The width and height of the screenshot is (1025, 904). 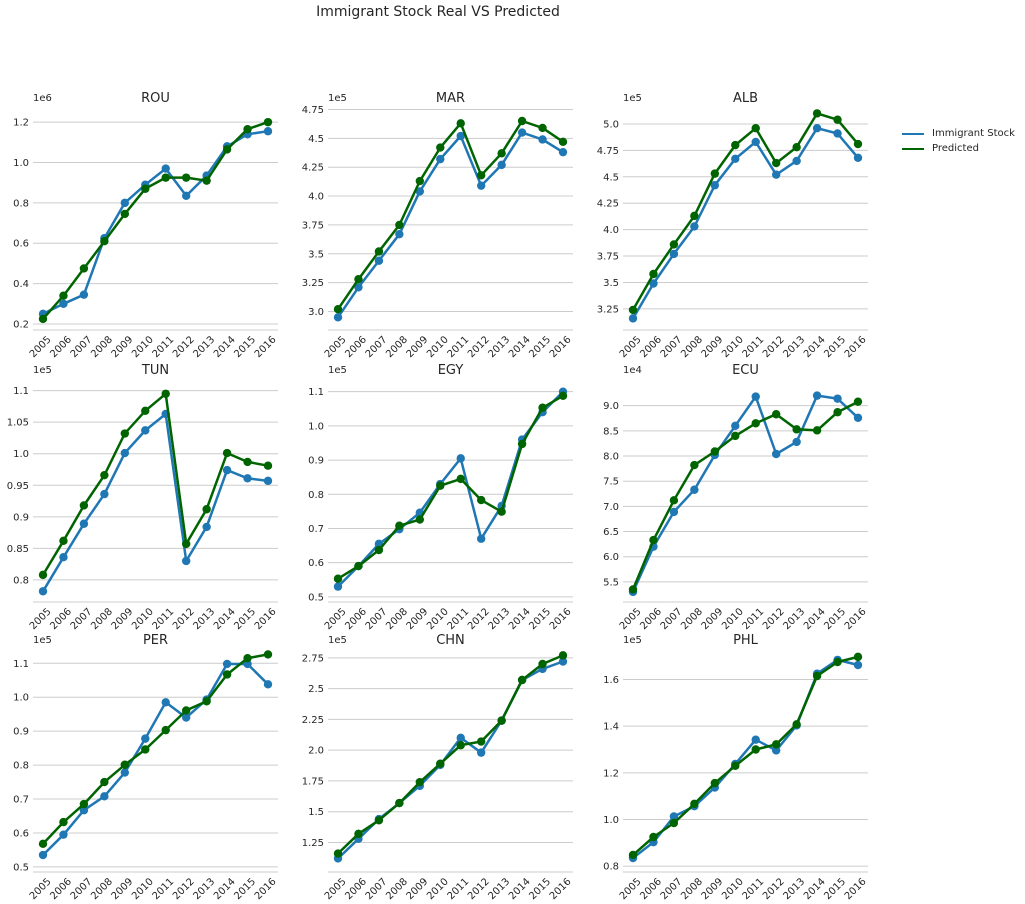 I want to click on y-tick-label: 0.4, so click(x=21, y=284).